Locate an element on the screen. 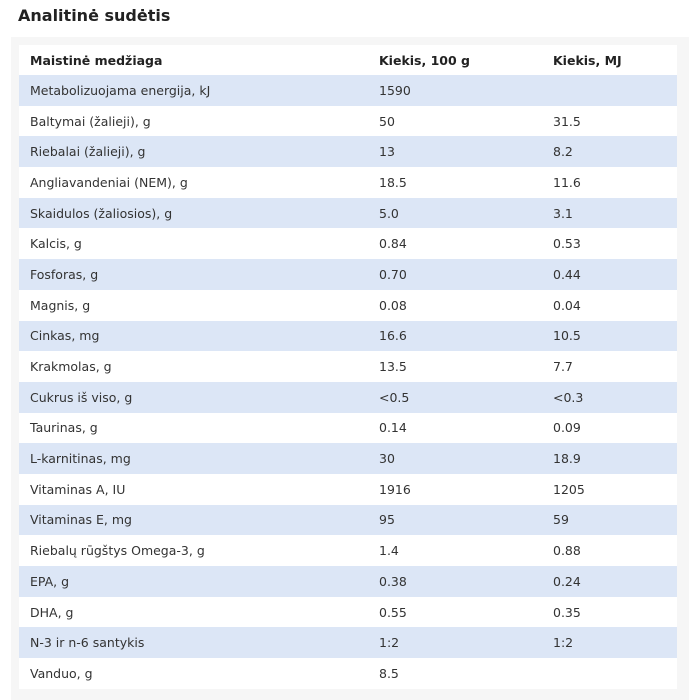  table-row: Riebalų rūgštys Omega-3, g 1.4 0.88 is located at coordinates (348, 550).